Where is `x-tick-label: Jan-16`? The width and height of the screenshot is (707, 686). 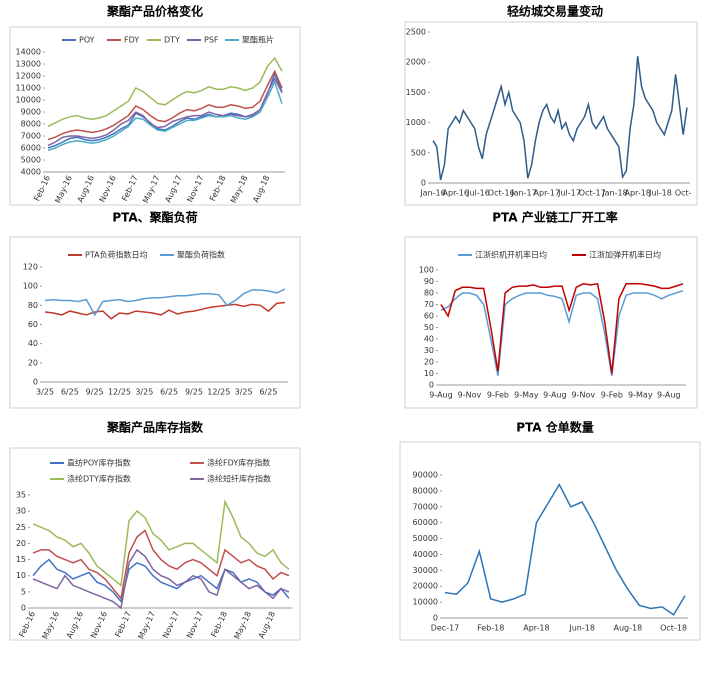
x-tick-label: Jan-16 is located at coordinates (432, 193).